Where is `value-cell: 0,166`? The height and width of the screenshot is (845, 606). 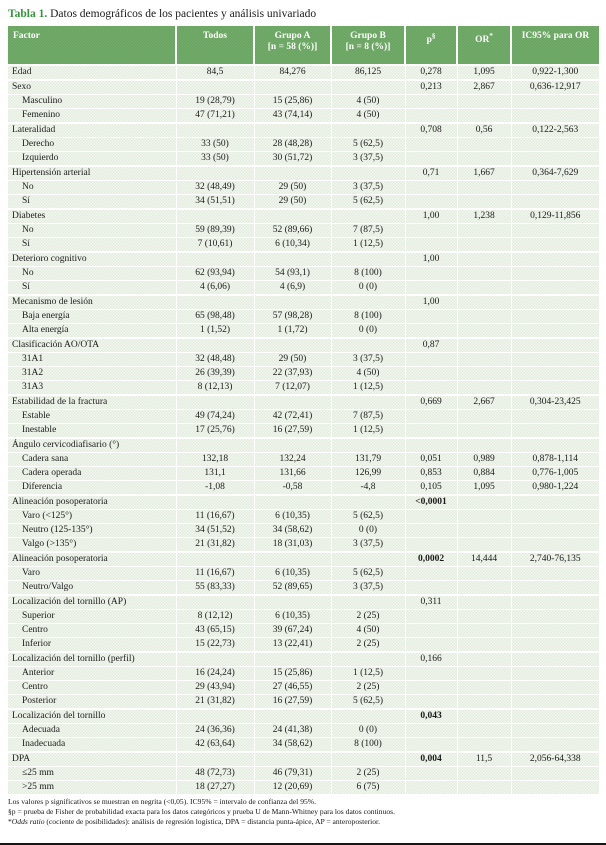 value-cell: 0,166 is located at coordinates (430, 659).